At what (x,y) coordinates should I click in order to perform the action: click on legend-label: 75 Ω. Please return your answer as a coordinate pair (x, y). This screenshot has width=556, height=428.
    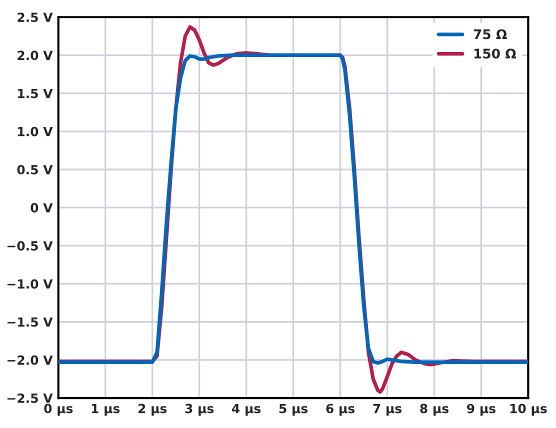
    Looking at the image, I should click on (490, 34).